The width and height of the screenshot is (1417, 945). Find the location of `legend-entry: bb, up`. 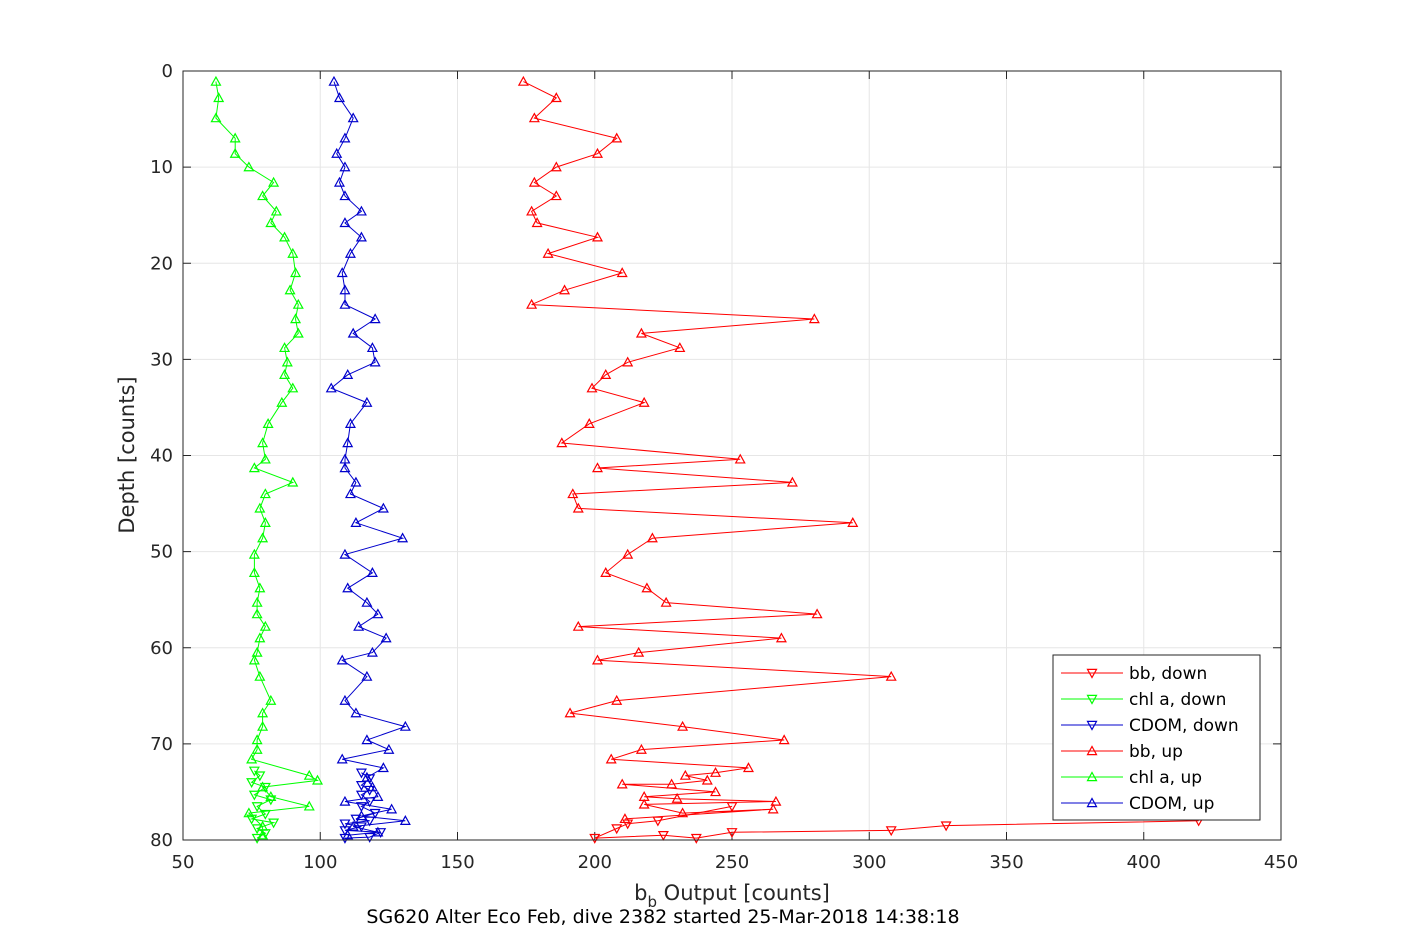

legend-entry: bb, up is located at coordinates (1156, 752).